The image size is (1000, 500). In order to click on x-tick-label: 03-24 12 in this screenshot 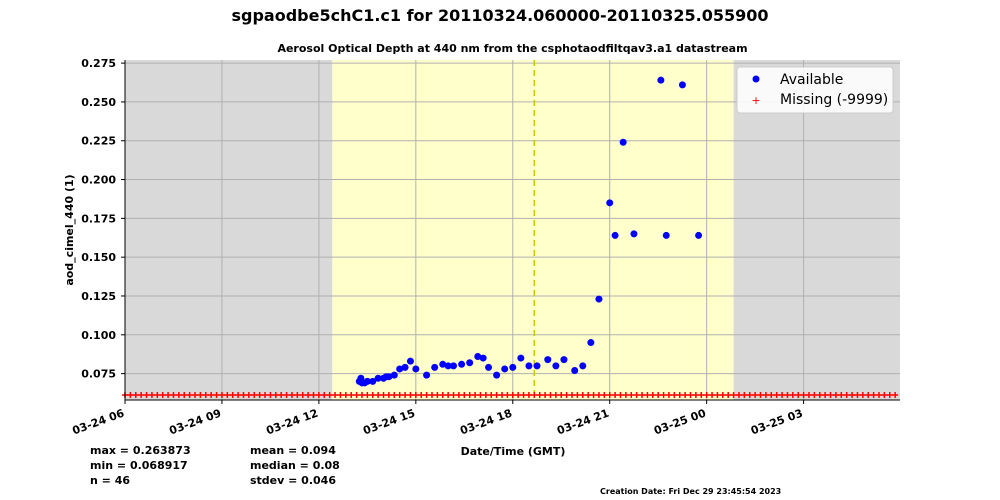, I will do `click(291, 422)`.